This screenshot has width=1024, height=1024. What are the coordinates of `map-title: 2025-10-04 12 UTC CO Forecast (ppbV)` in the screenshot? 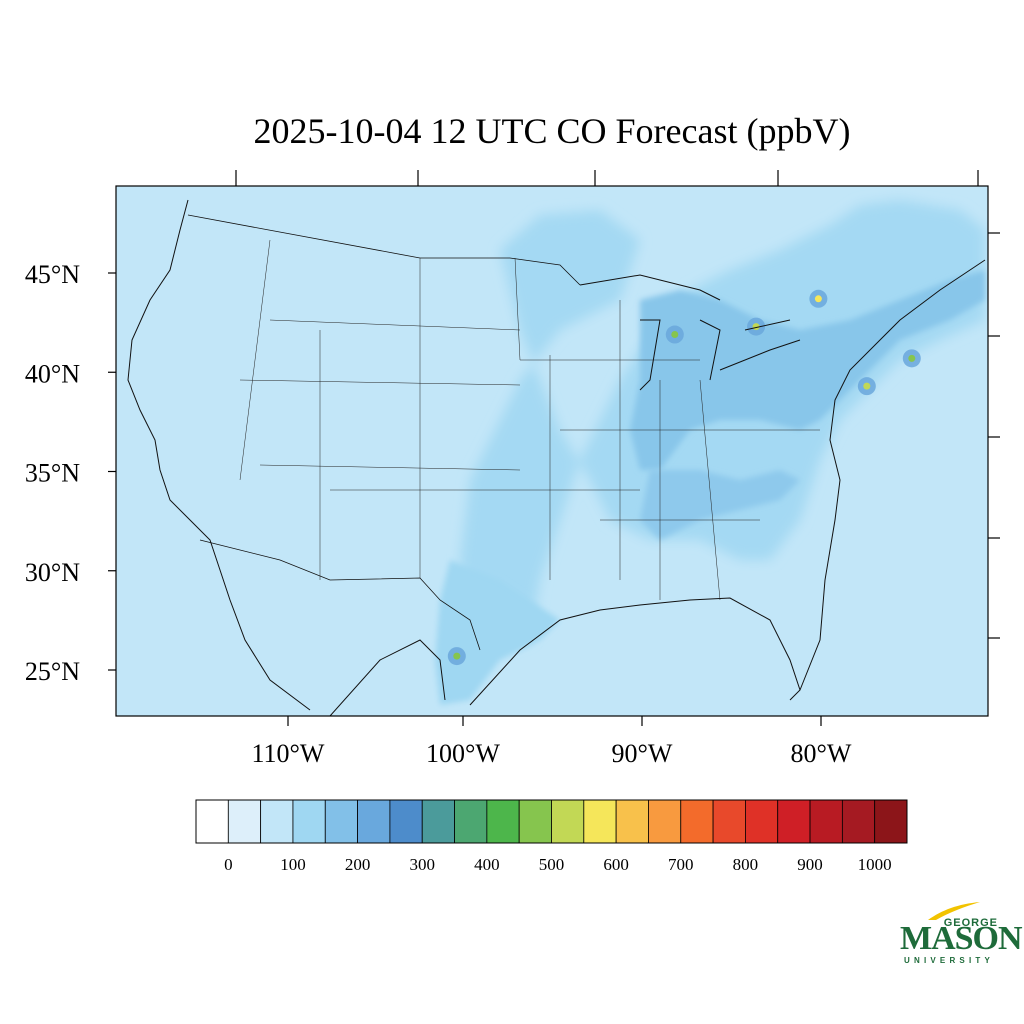 It's located at (552, 131).